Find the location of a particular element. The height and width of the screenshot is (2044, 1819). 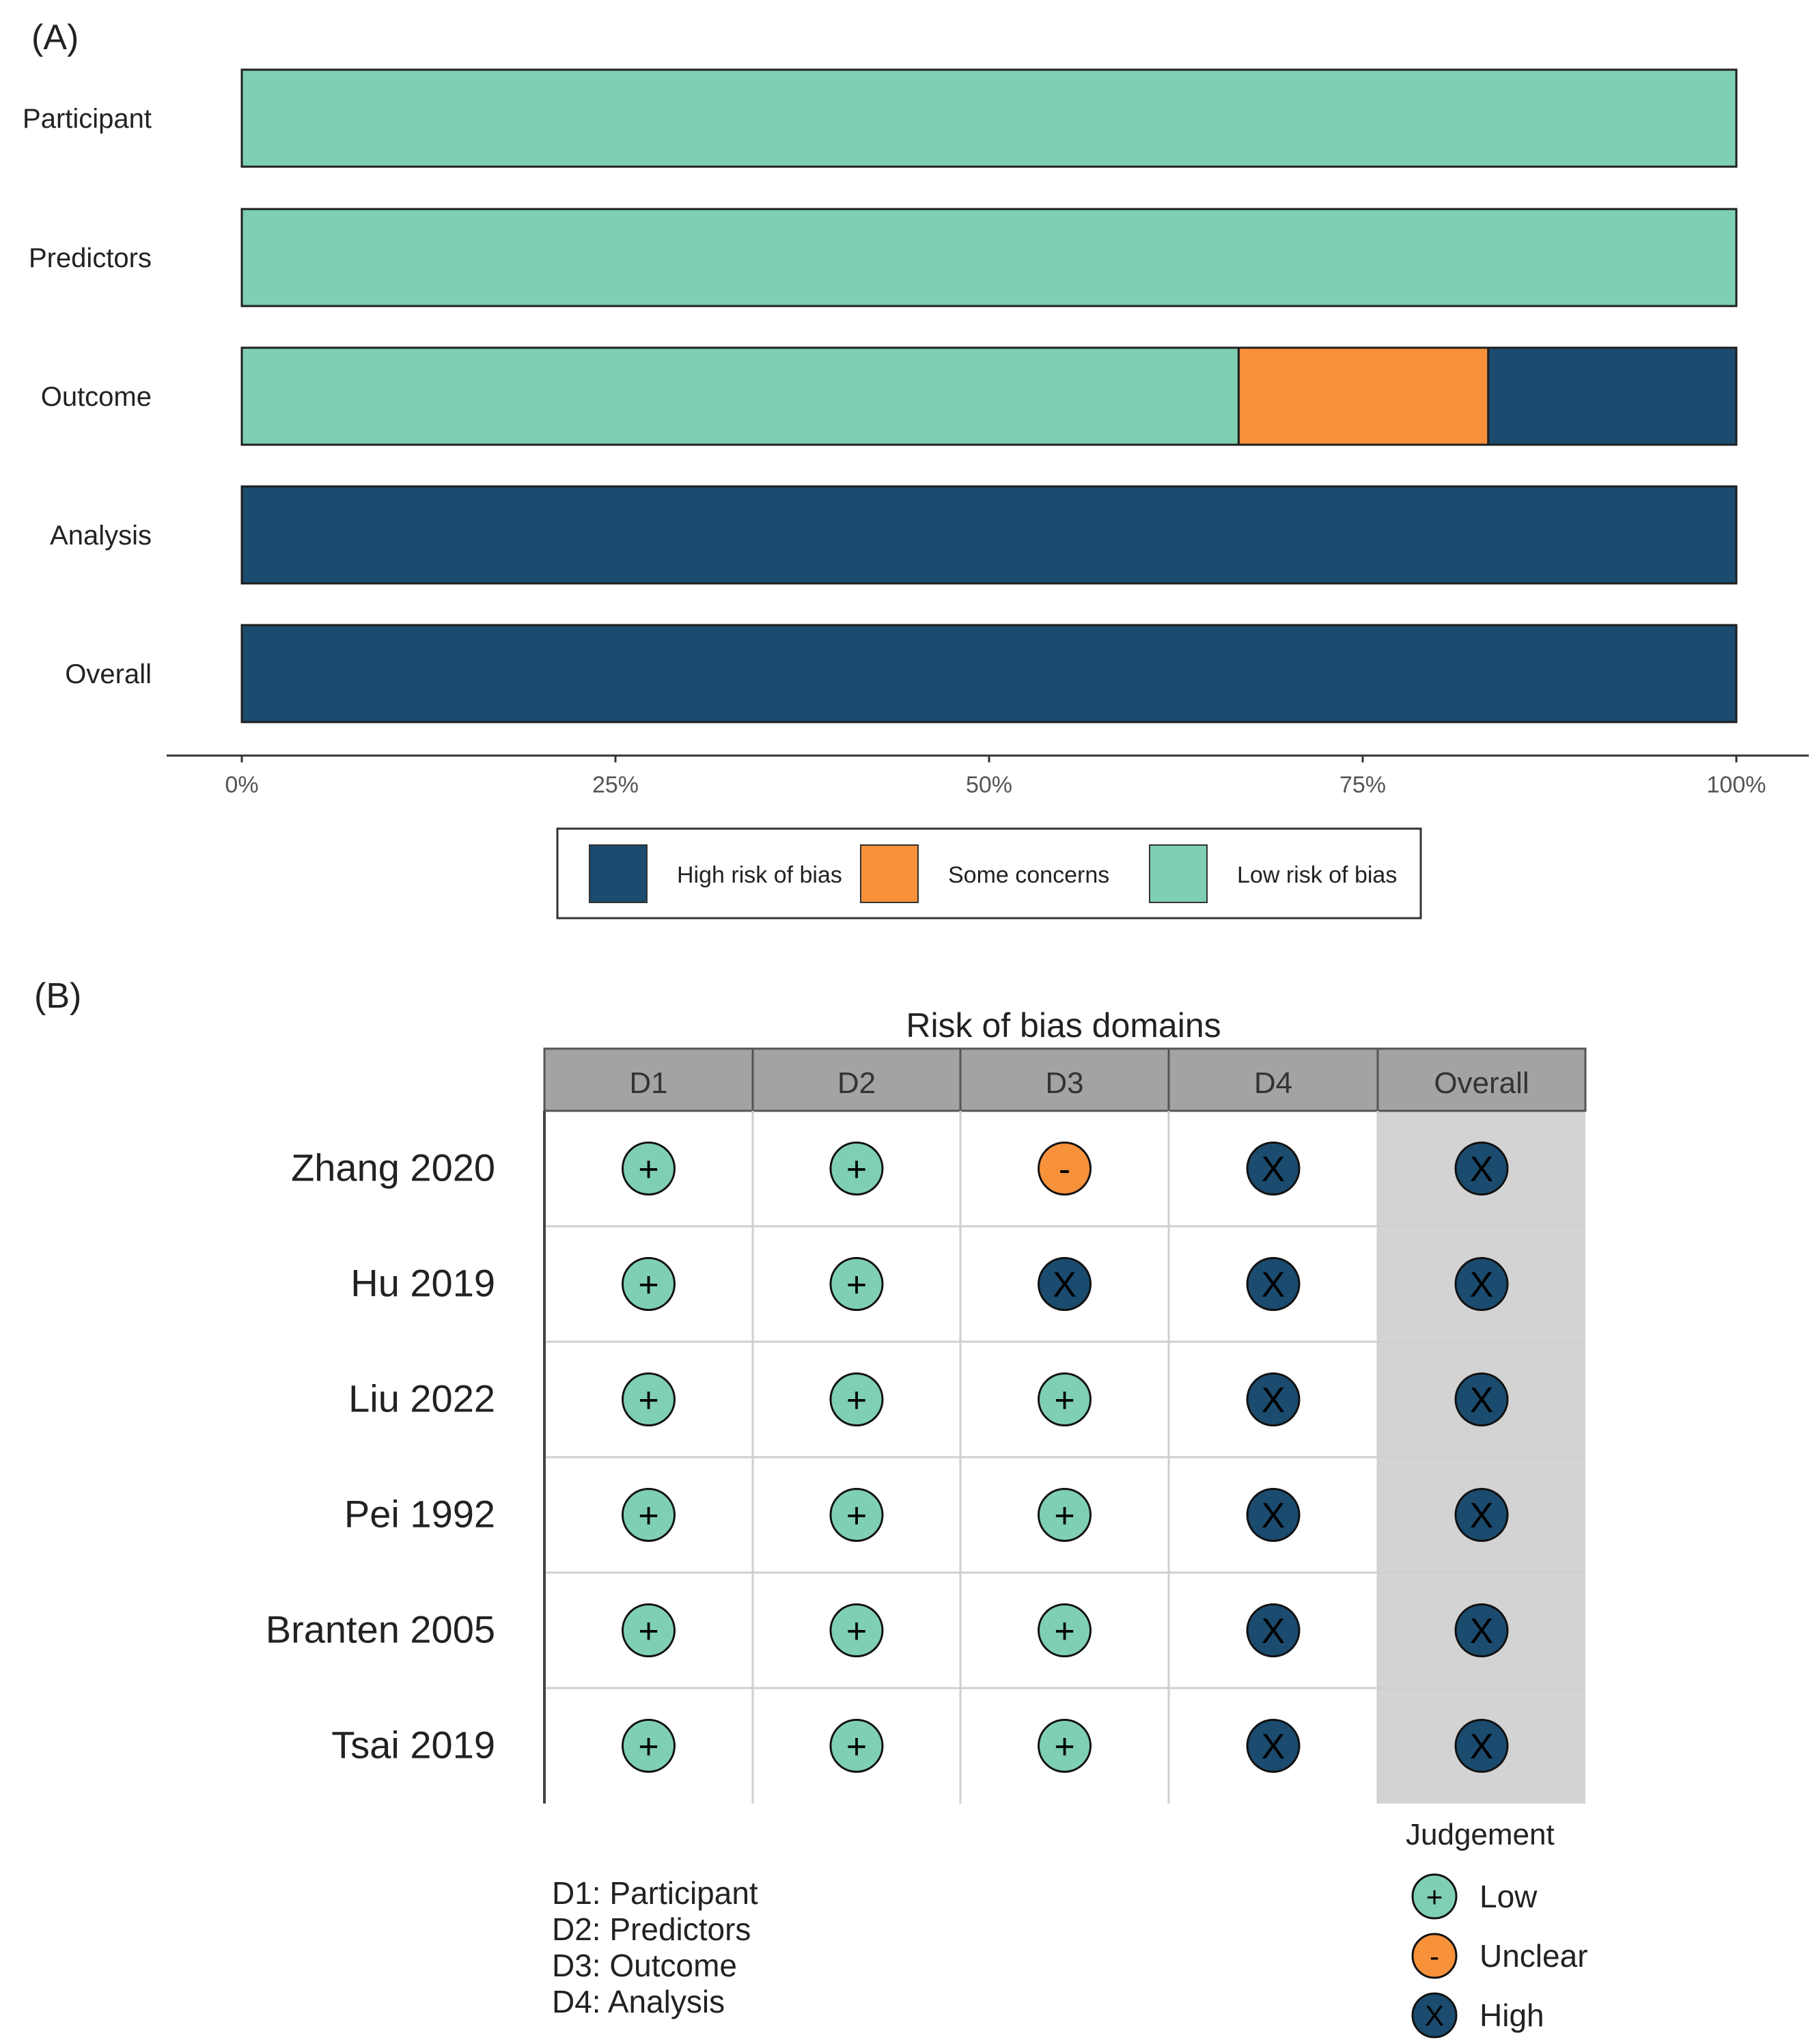

legend-box is located at coordinates (989, 873).